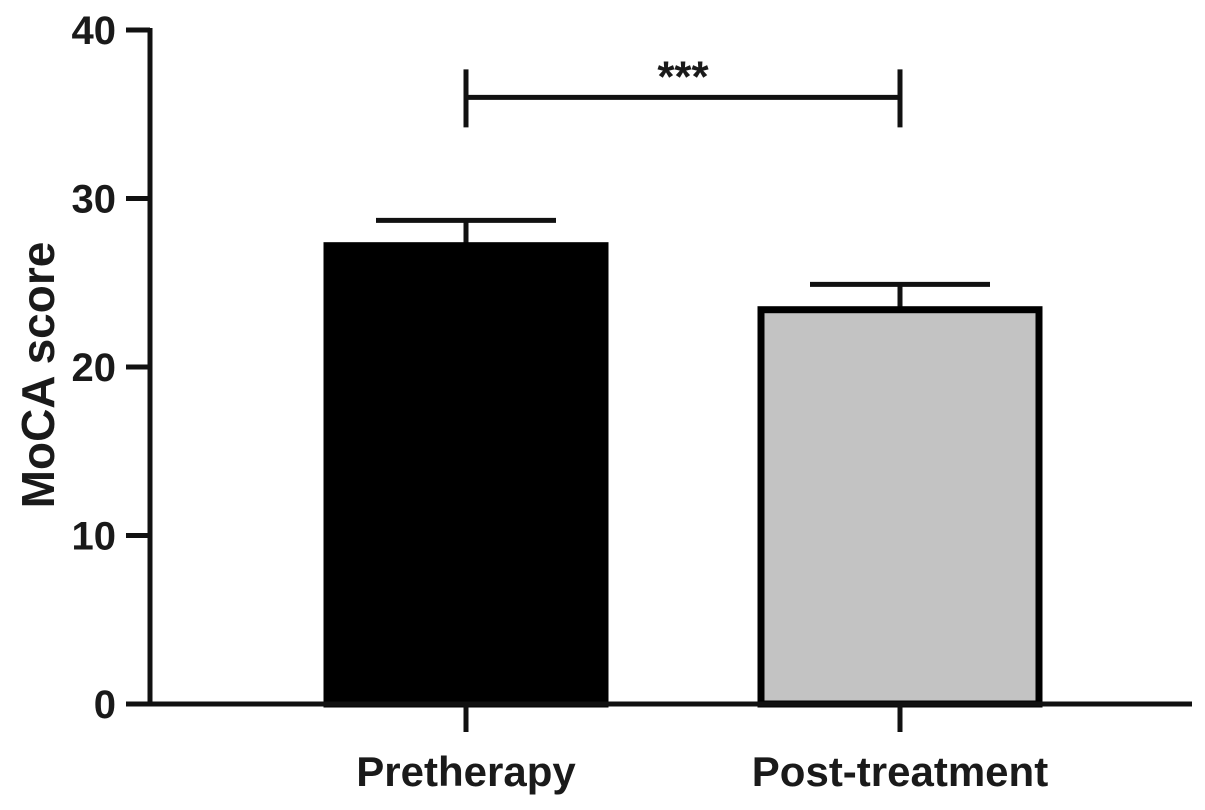 This screenshot has width=1205, height=810. I want to click on x-tick-label-post-treatment: Post-treatment, so click(900, 771).